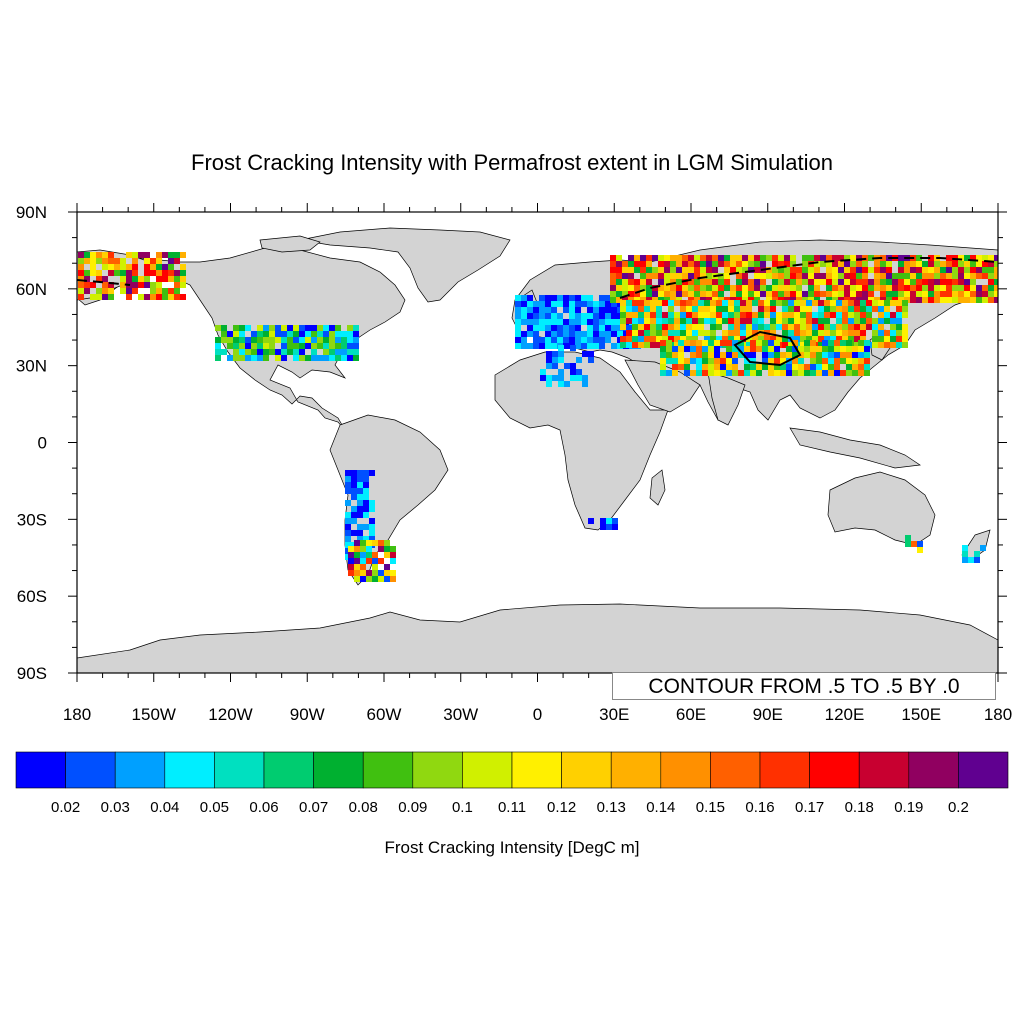  What do you see at coordinates (808, 278) in the screenshot?
I see `permafrost-extent-contour` at bounding box center [808, 278].